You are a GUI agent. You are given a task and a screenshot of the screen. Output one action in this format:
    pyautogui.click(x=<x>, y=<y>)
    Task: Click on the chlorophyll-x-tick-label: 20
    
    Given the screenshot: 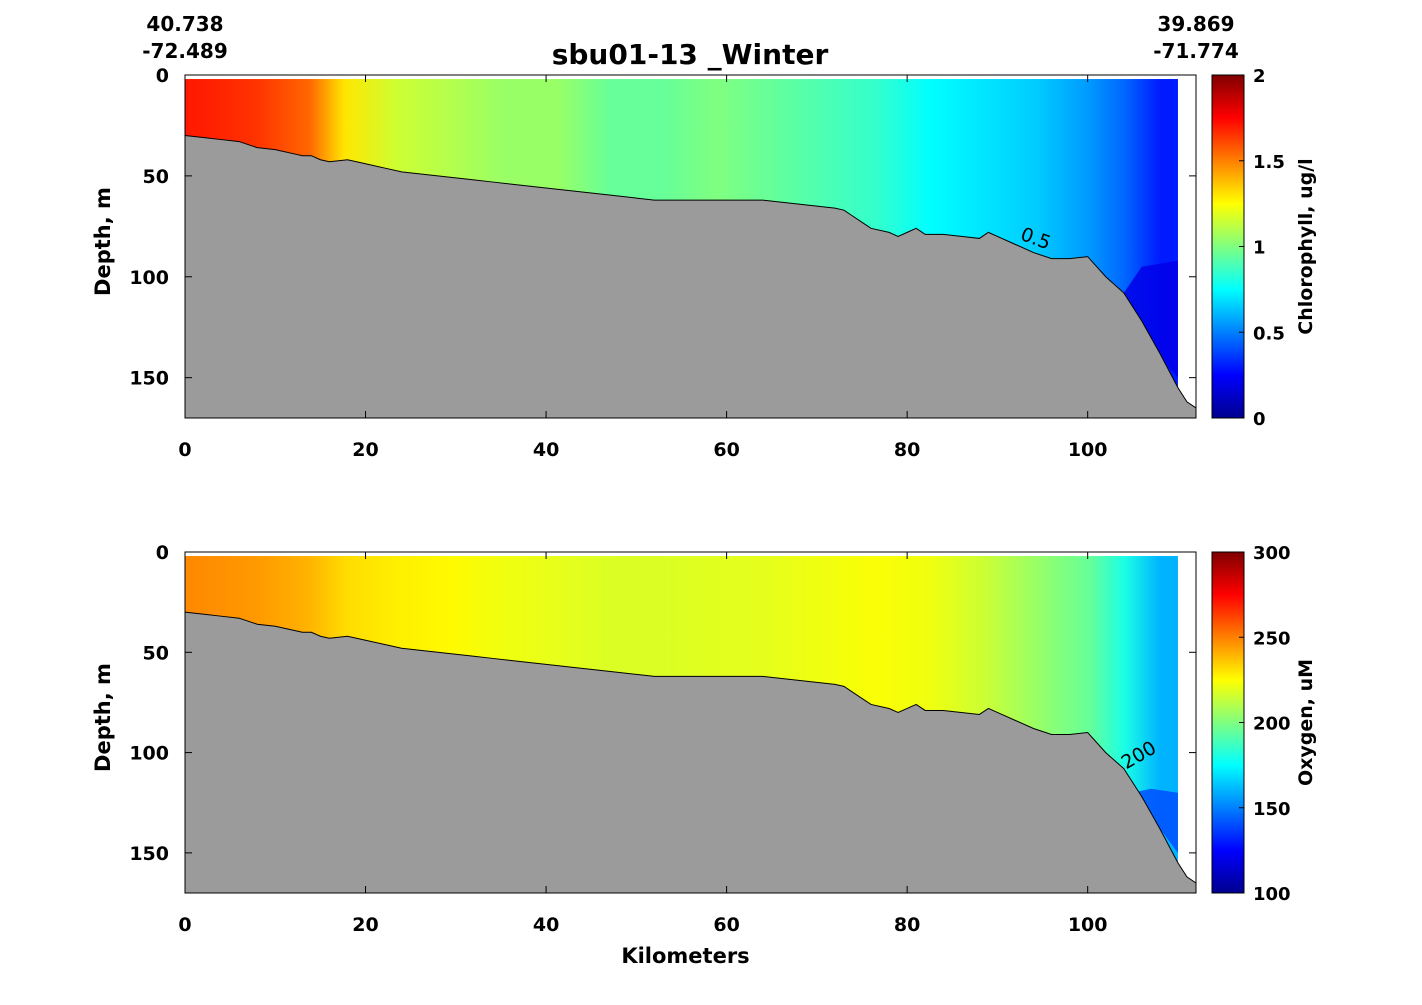 What is the action you would take?
    pyautogui.click(x=365, y=450)
    